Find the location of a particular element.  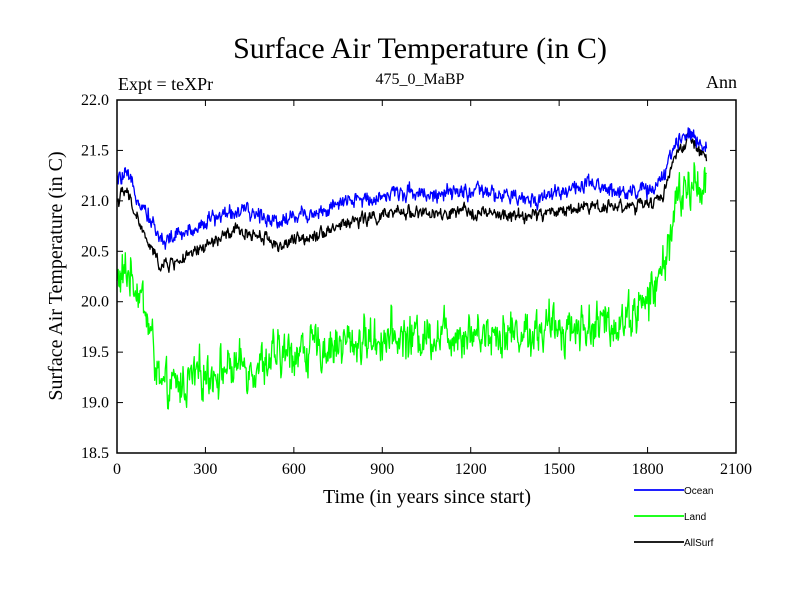

legend: Ocean Land AllSurf is located at coordinates (674, 517).